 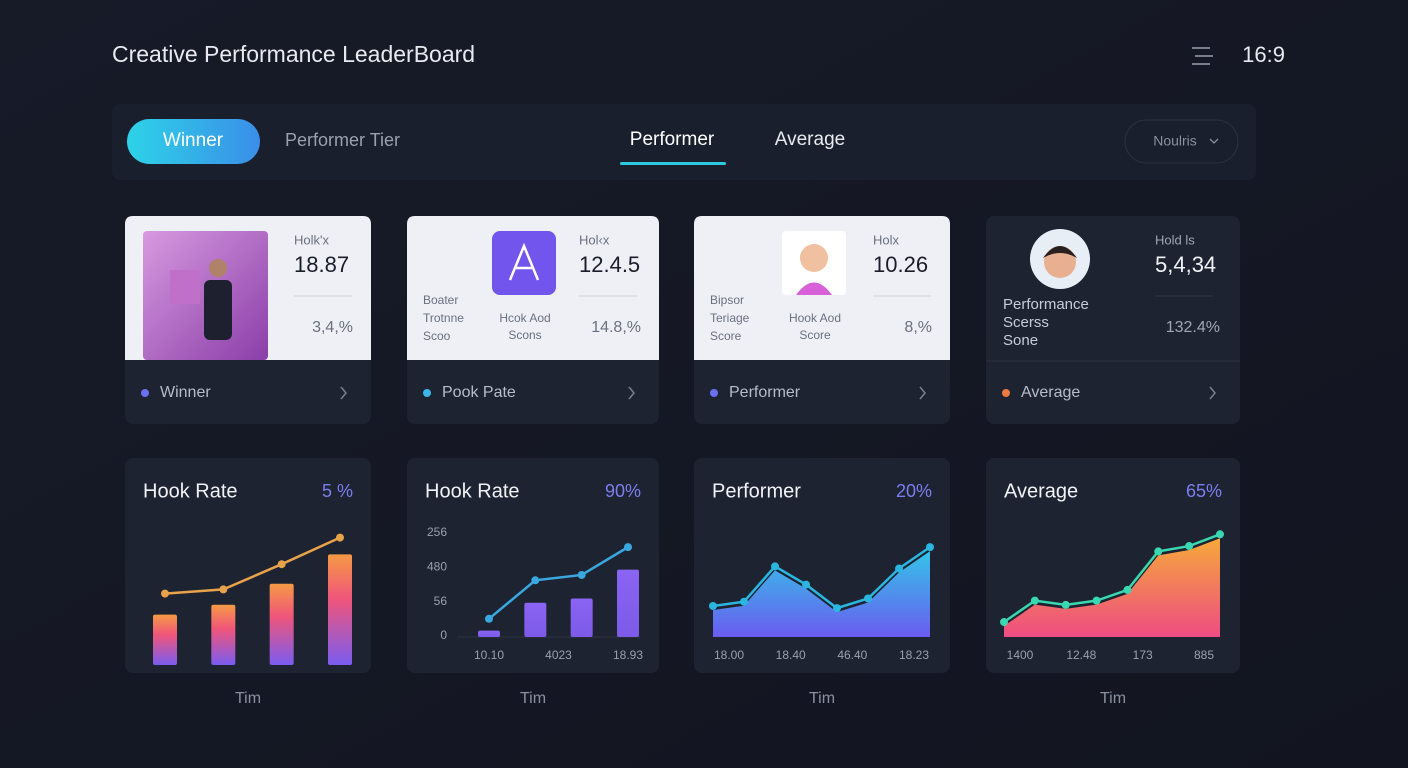 What do you see at coordinates (791, 655) in the screenshot?
I see `x-tick-label: 18.40` at bounding box center [791, 655].